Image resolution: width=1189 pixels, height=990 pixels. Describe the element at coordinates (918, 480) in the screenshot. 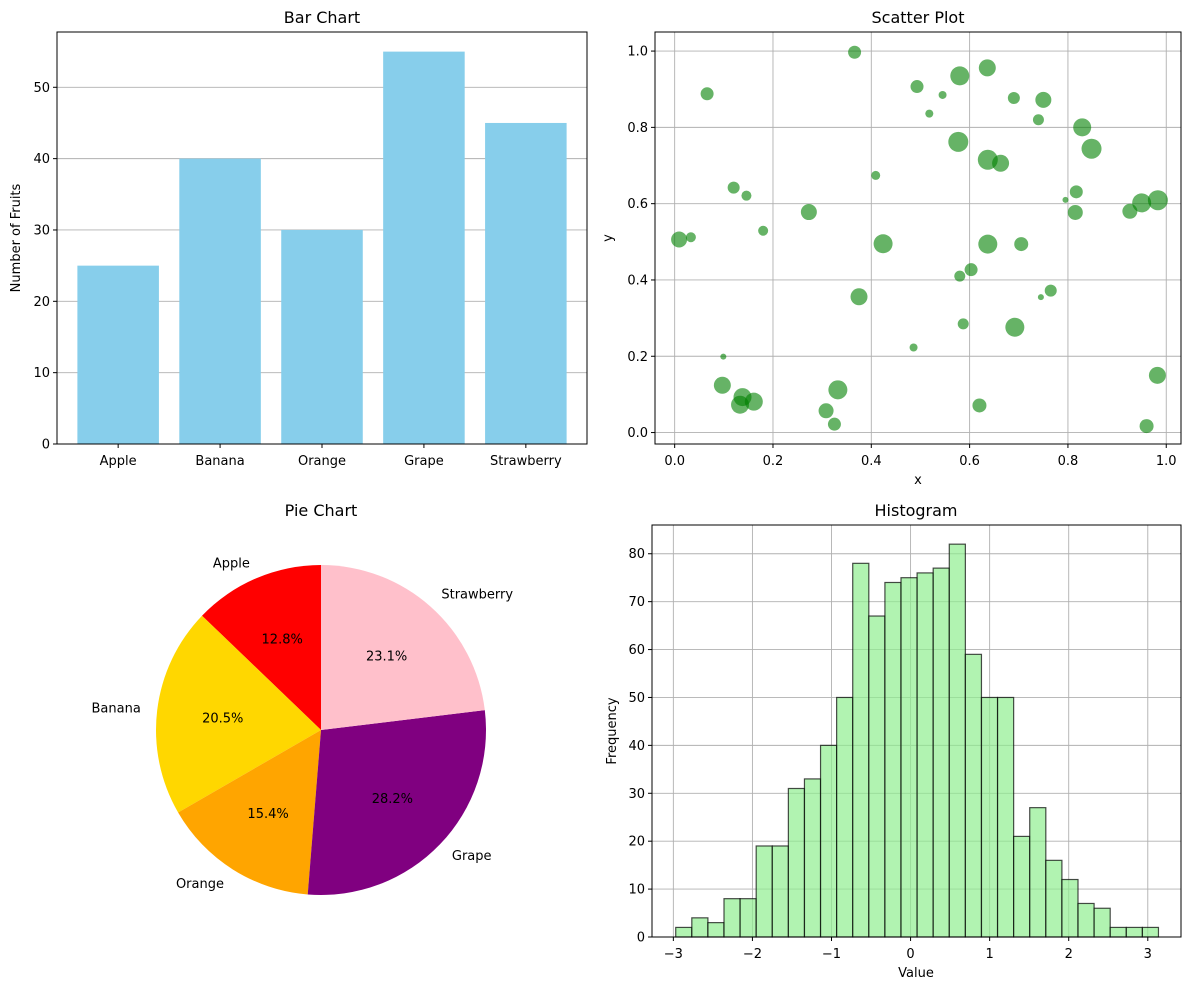

I see `scatter-plot-xlabel: x` at that location.